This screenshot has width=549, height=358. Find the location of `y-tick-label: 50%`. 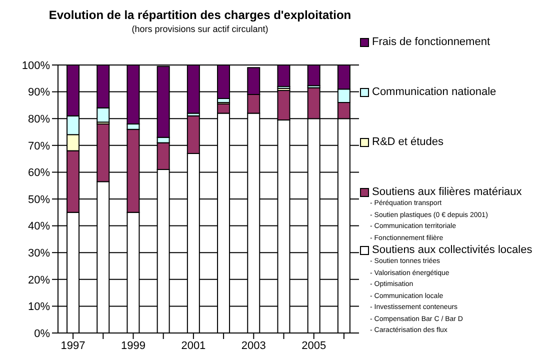

y-tick-label: 50% is located at coordinates (39, 200).